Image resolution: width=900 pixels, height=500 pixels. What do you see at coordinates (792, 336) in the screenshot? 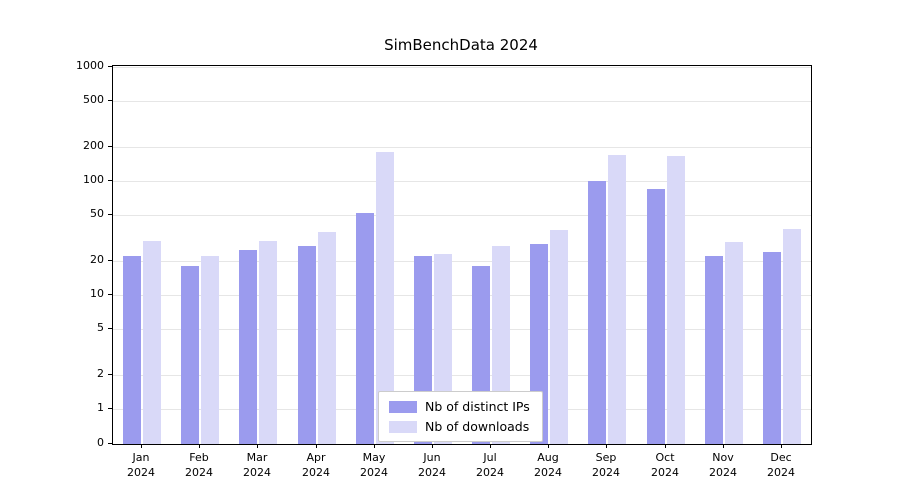
I see `bar-downloads-dec` at bounding box center [792, 336].